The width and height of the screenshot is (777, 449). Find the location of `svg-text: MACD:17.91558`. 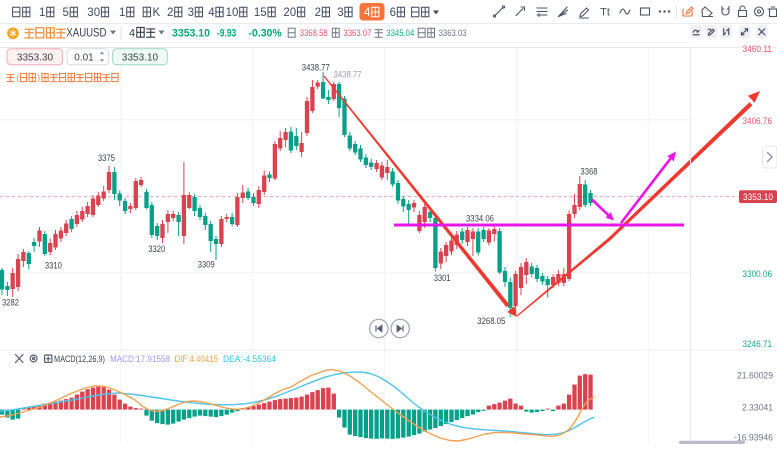

svg-text: MACD:17.91558 is located at coordinates (140, 359).